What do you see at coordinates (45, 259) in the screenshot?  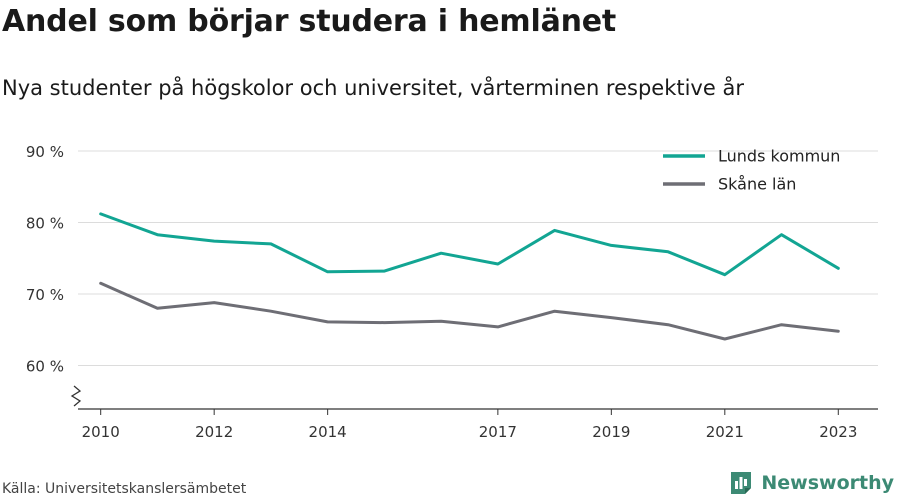 I see `y-axis-tick-labels: 60 % 70 % 80 % 90 %` at bounding box center [45, 259].